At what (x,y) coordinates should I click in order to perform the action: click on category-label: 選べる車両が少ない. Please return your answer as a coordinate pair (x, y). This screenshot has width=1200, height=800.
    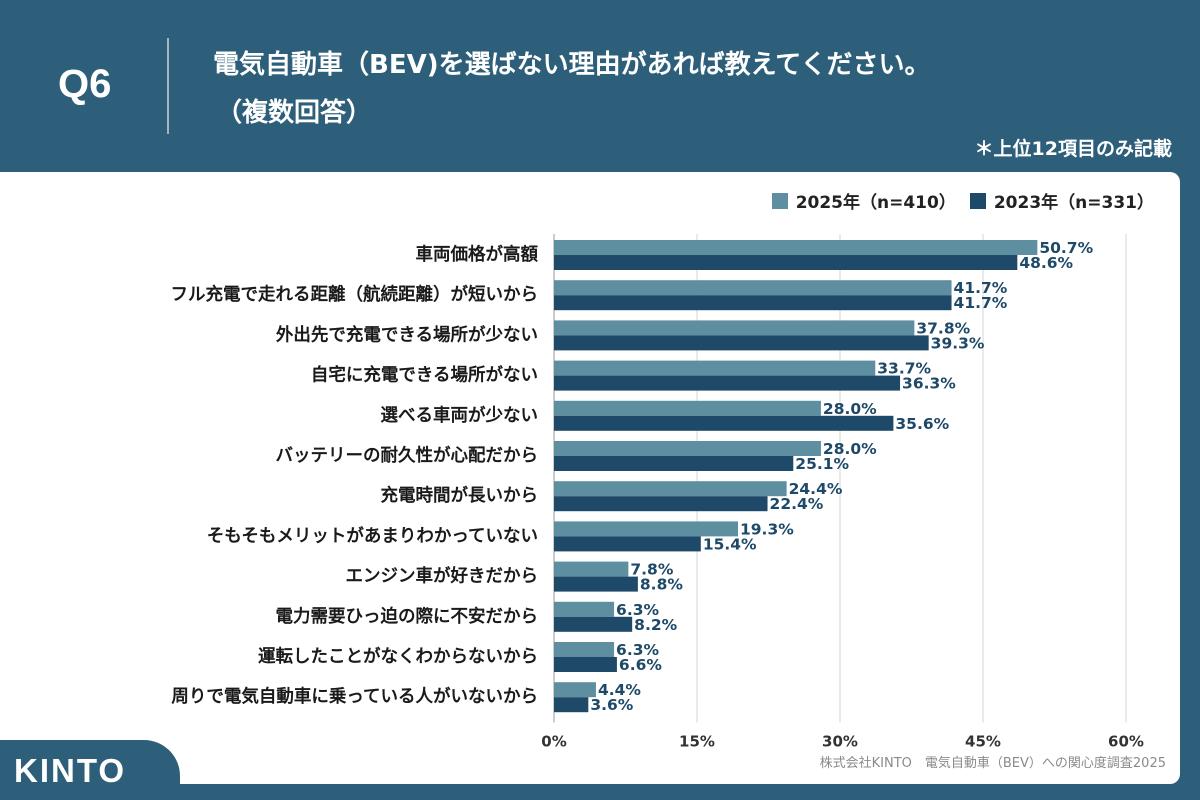
    Looking at the image, I should click on (460, 415).